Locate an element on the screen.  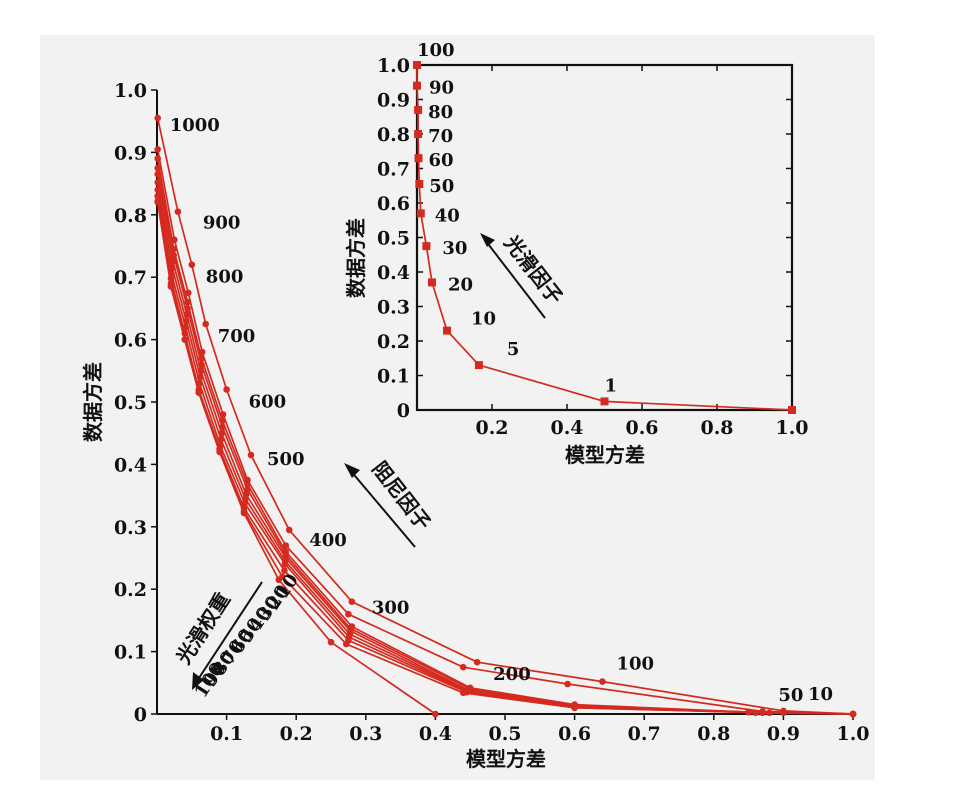
main-y-tick-label: 0.9 is located at coordinates (130, 153).